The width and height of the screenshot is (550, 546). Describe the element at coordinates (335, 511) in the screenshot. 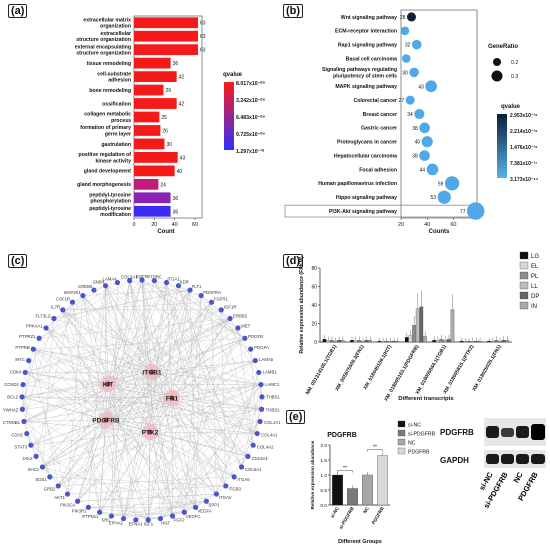

I see `category-label: si-NC` at that location.